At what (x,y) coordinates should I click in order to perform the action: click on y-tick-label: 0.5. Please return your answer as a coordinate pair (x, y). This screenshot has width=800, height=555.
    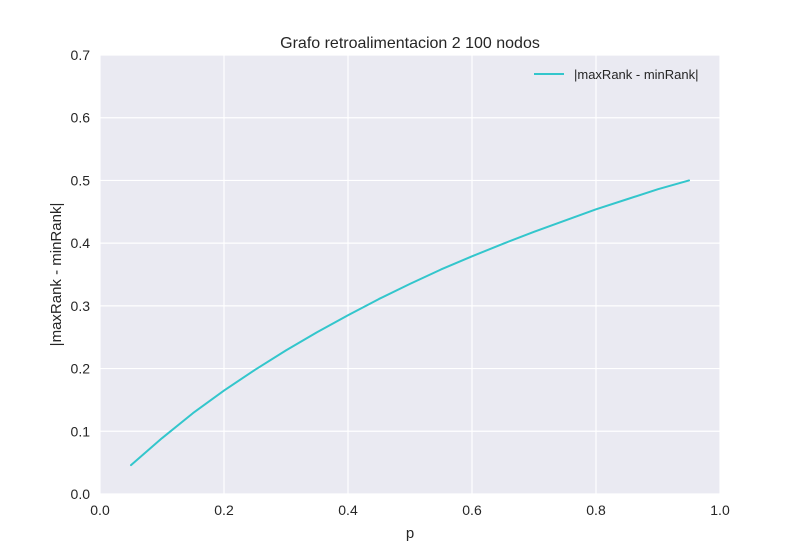
    Looking at the image, I should click on (81, 180).